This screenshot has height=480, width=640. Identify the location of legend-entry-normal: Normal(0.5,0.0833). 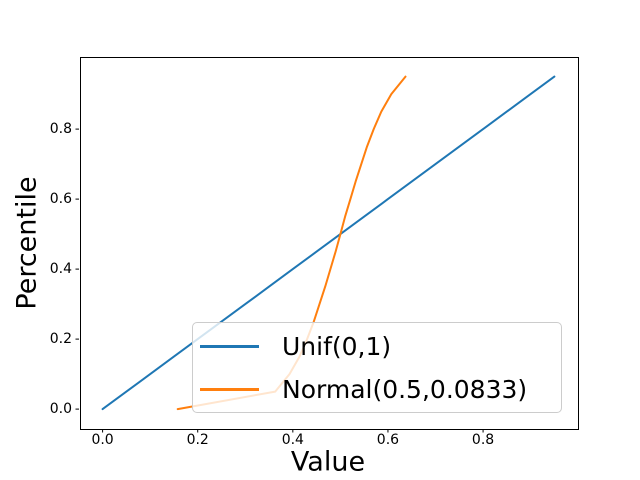
(377, 389).